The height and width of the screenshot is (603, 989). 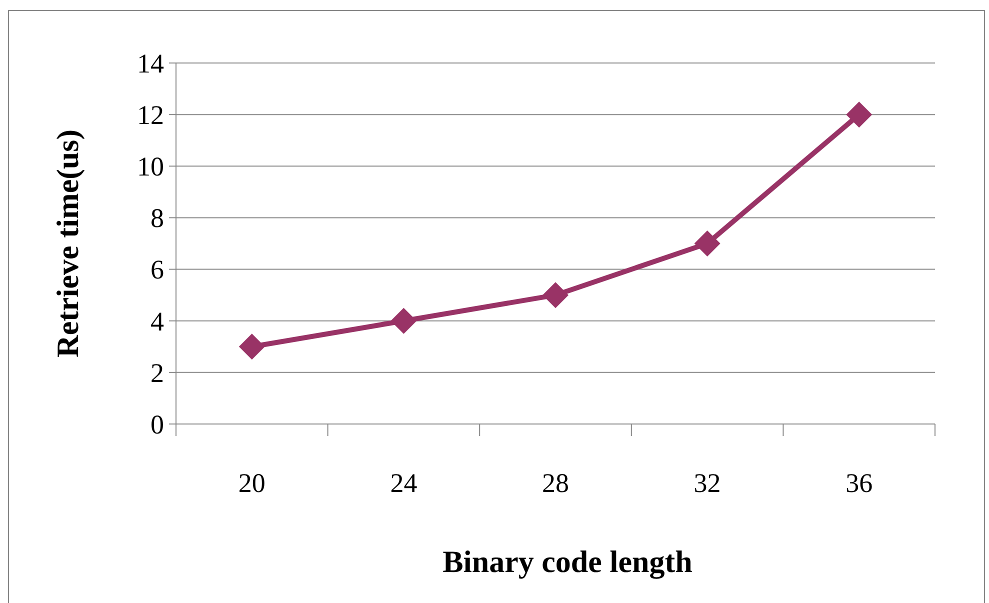 I want to click on x-tick-label: 24, so click(x=404, y=483).